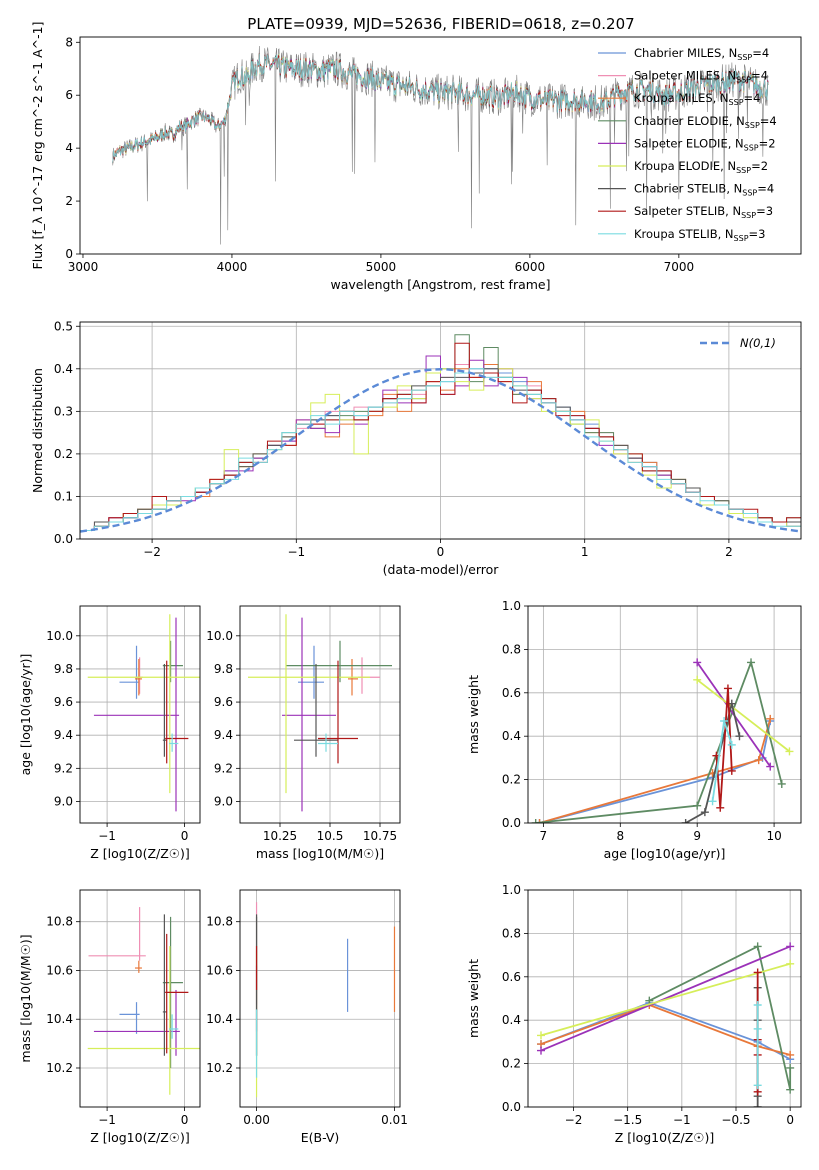  What do you see at coordinates (25, 715) in the screenshot?
I see `y-axis-label: age [log10(age/yr)]` at bounding box center [25, 715].